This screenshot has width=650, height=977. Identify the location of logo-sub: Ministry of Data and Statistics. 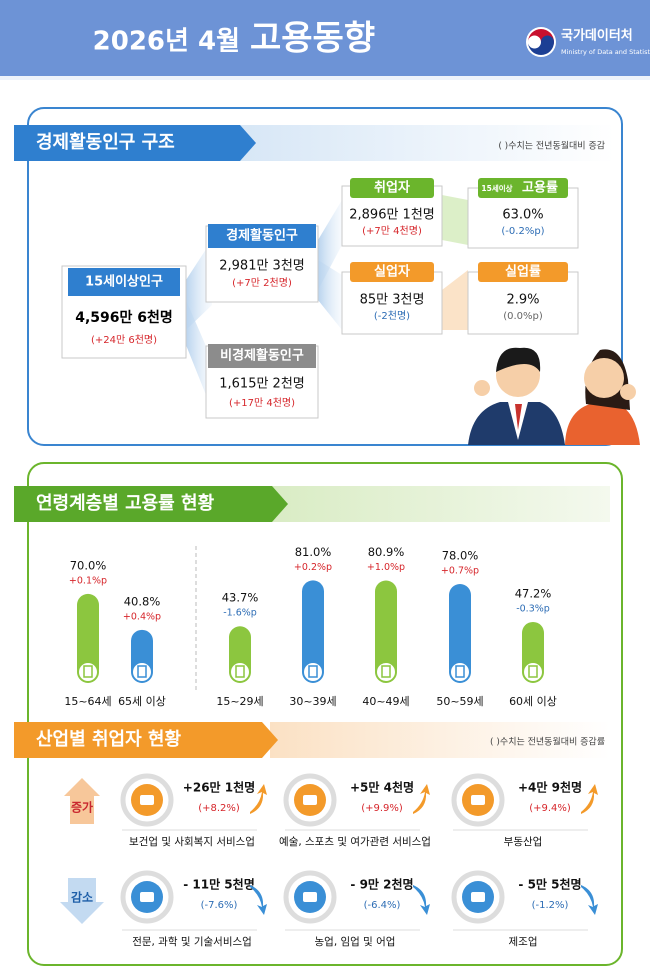
(605, 52).